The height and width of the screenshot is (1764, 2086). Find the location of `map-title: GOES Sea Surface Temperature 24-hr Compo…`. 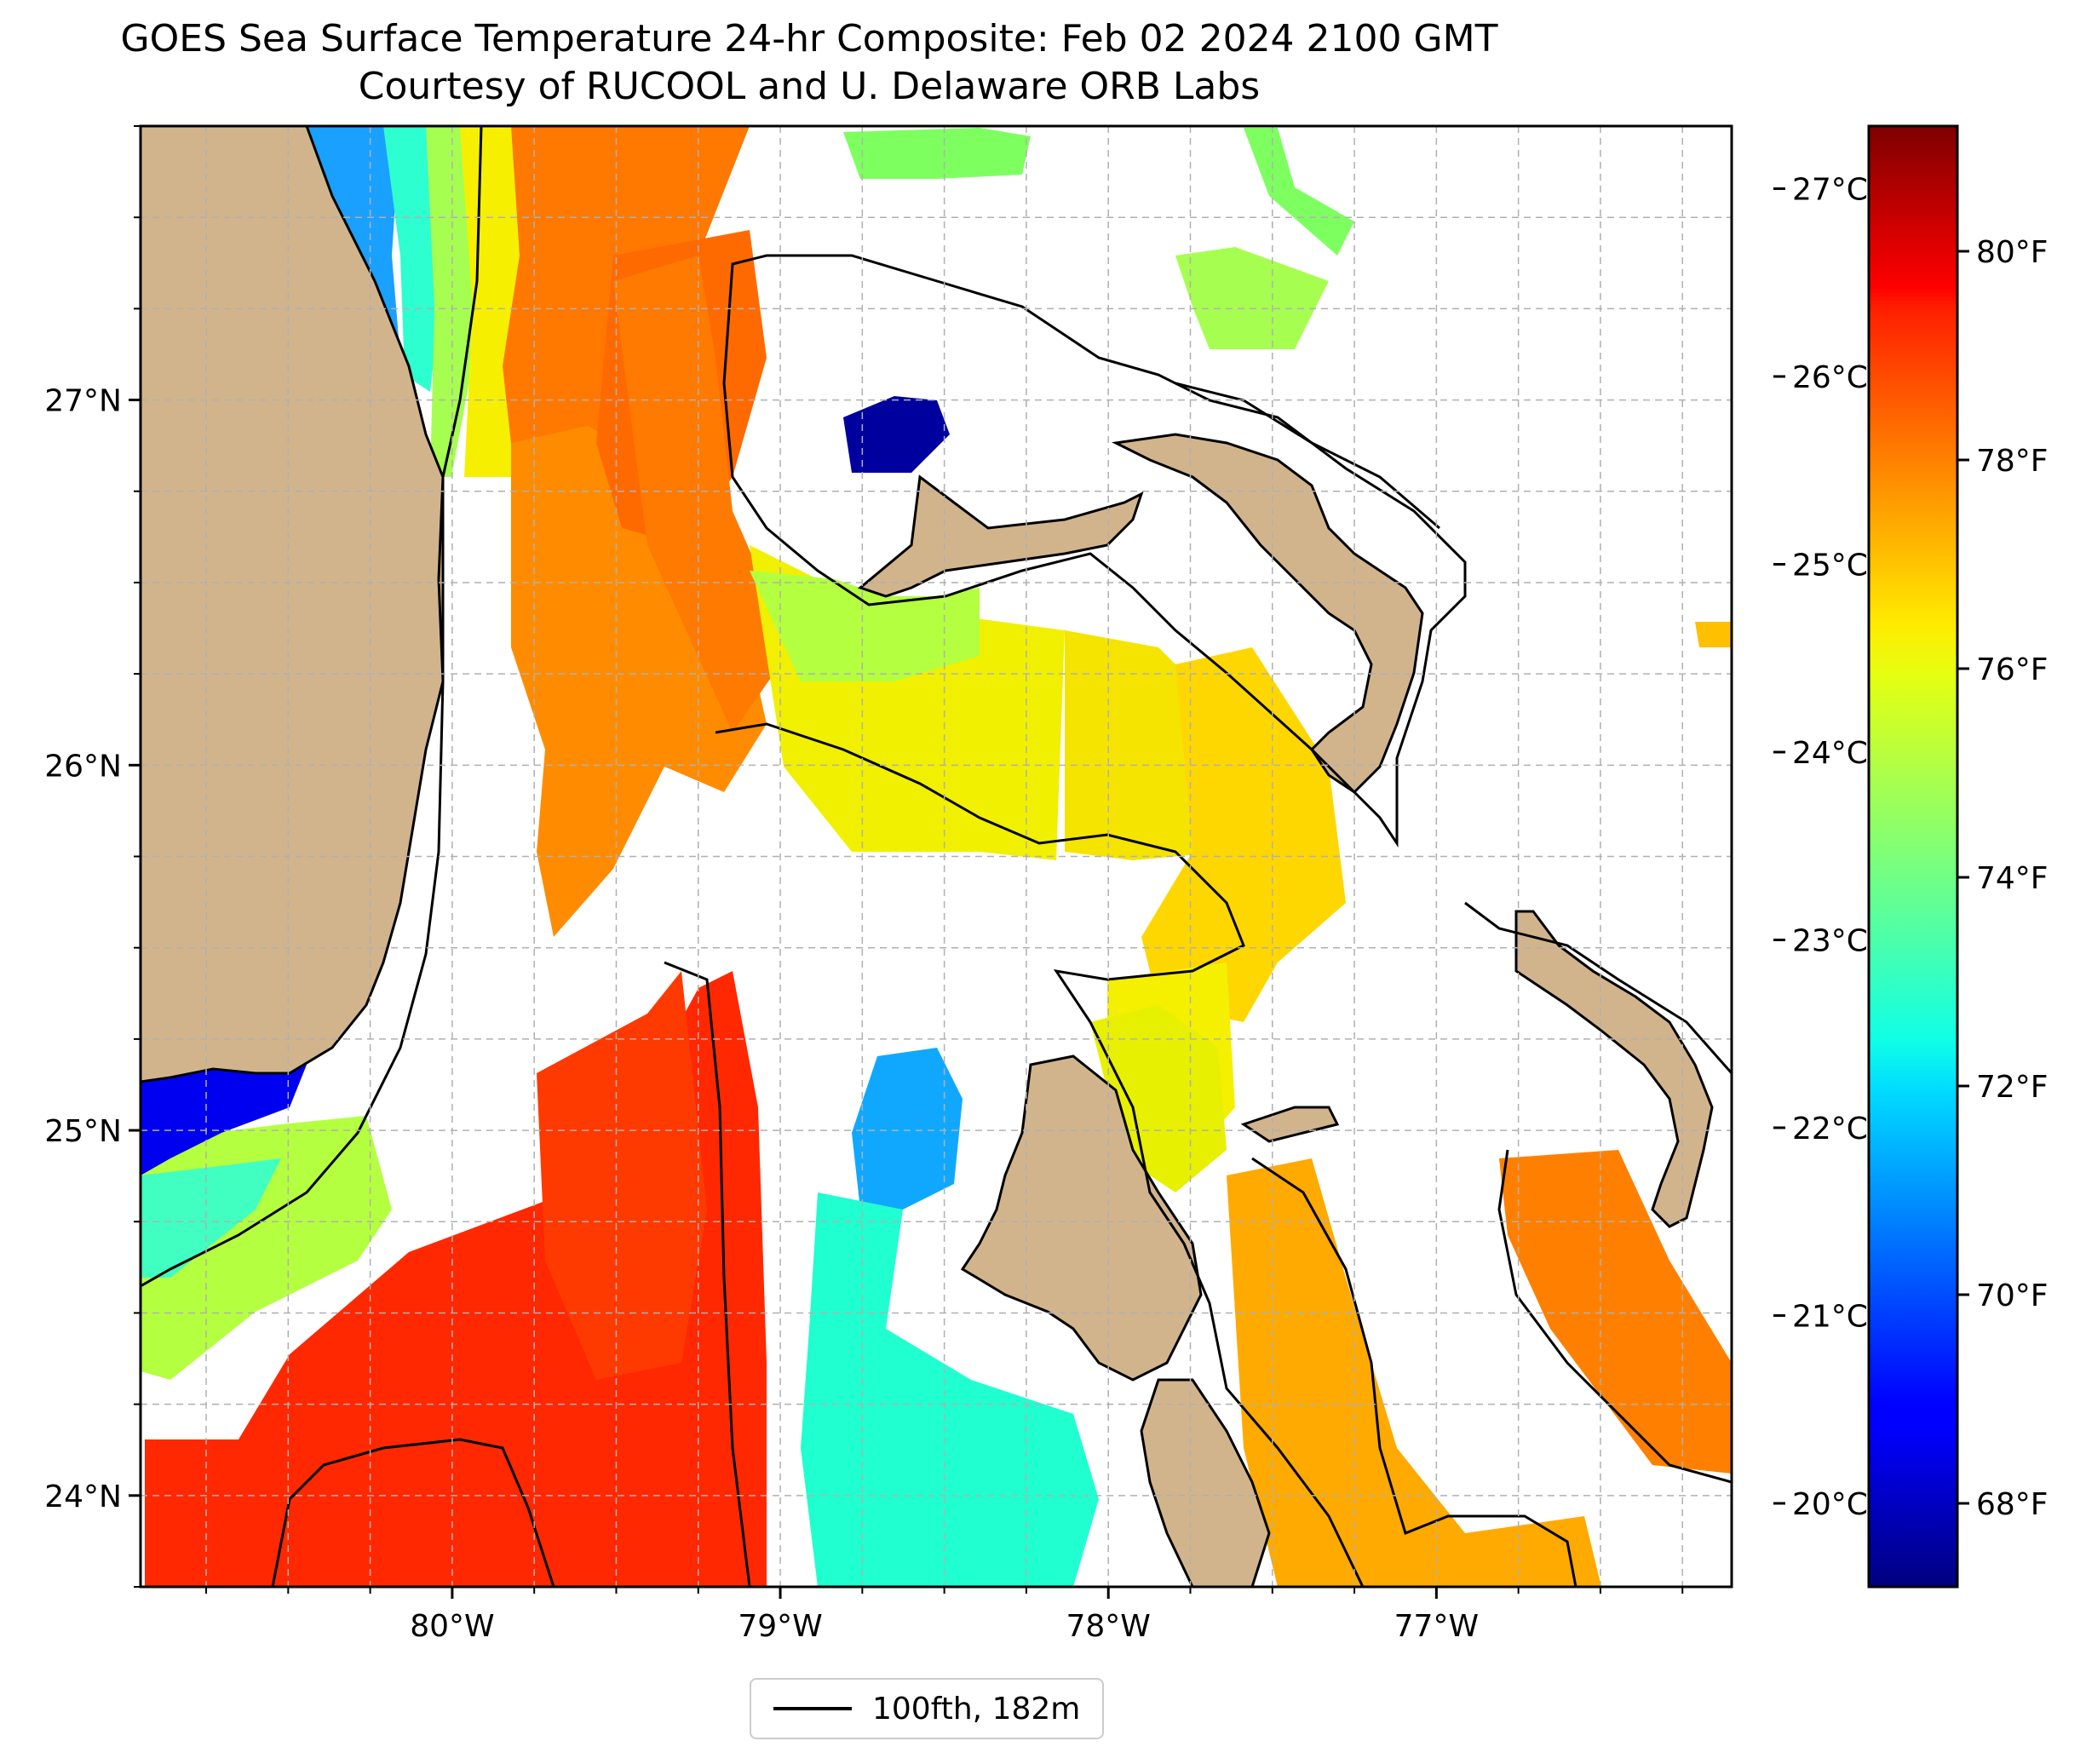

map-title: GOES Sea Surface Temperature 24-hr Compo… is located at coordinates (809, 63).